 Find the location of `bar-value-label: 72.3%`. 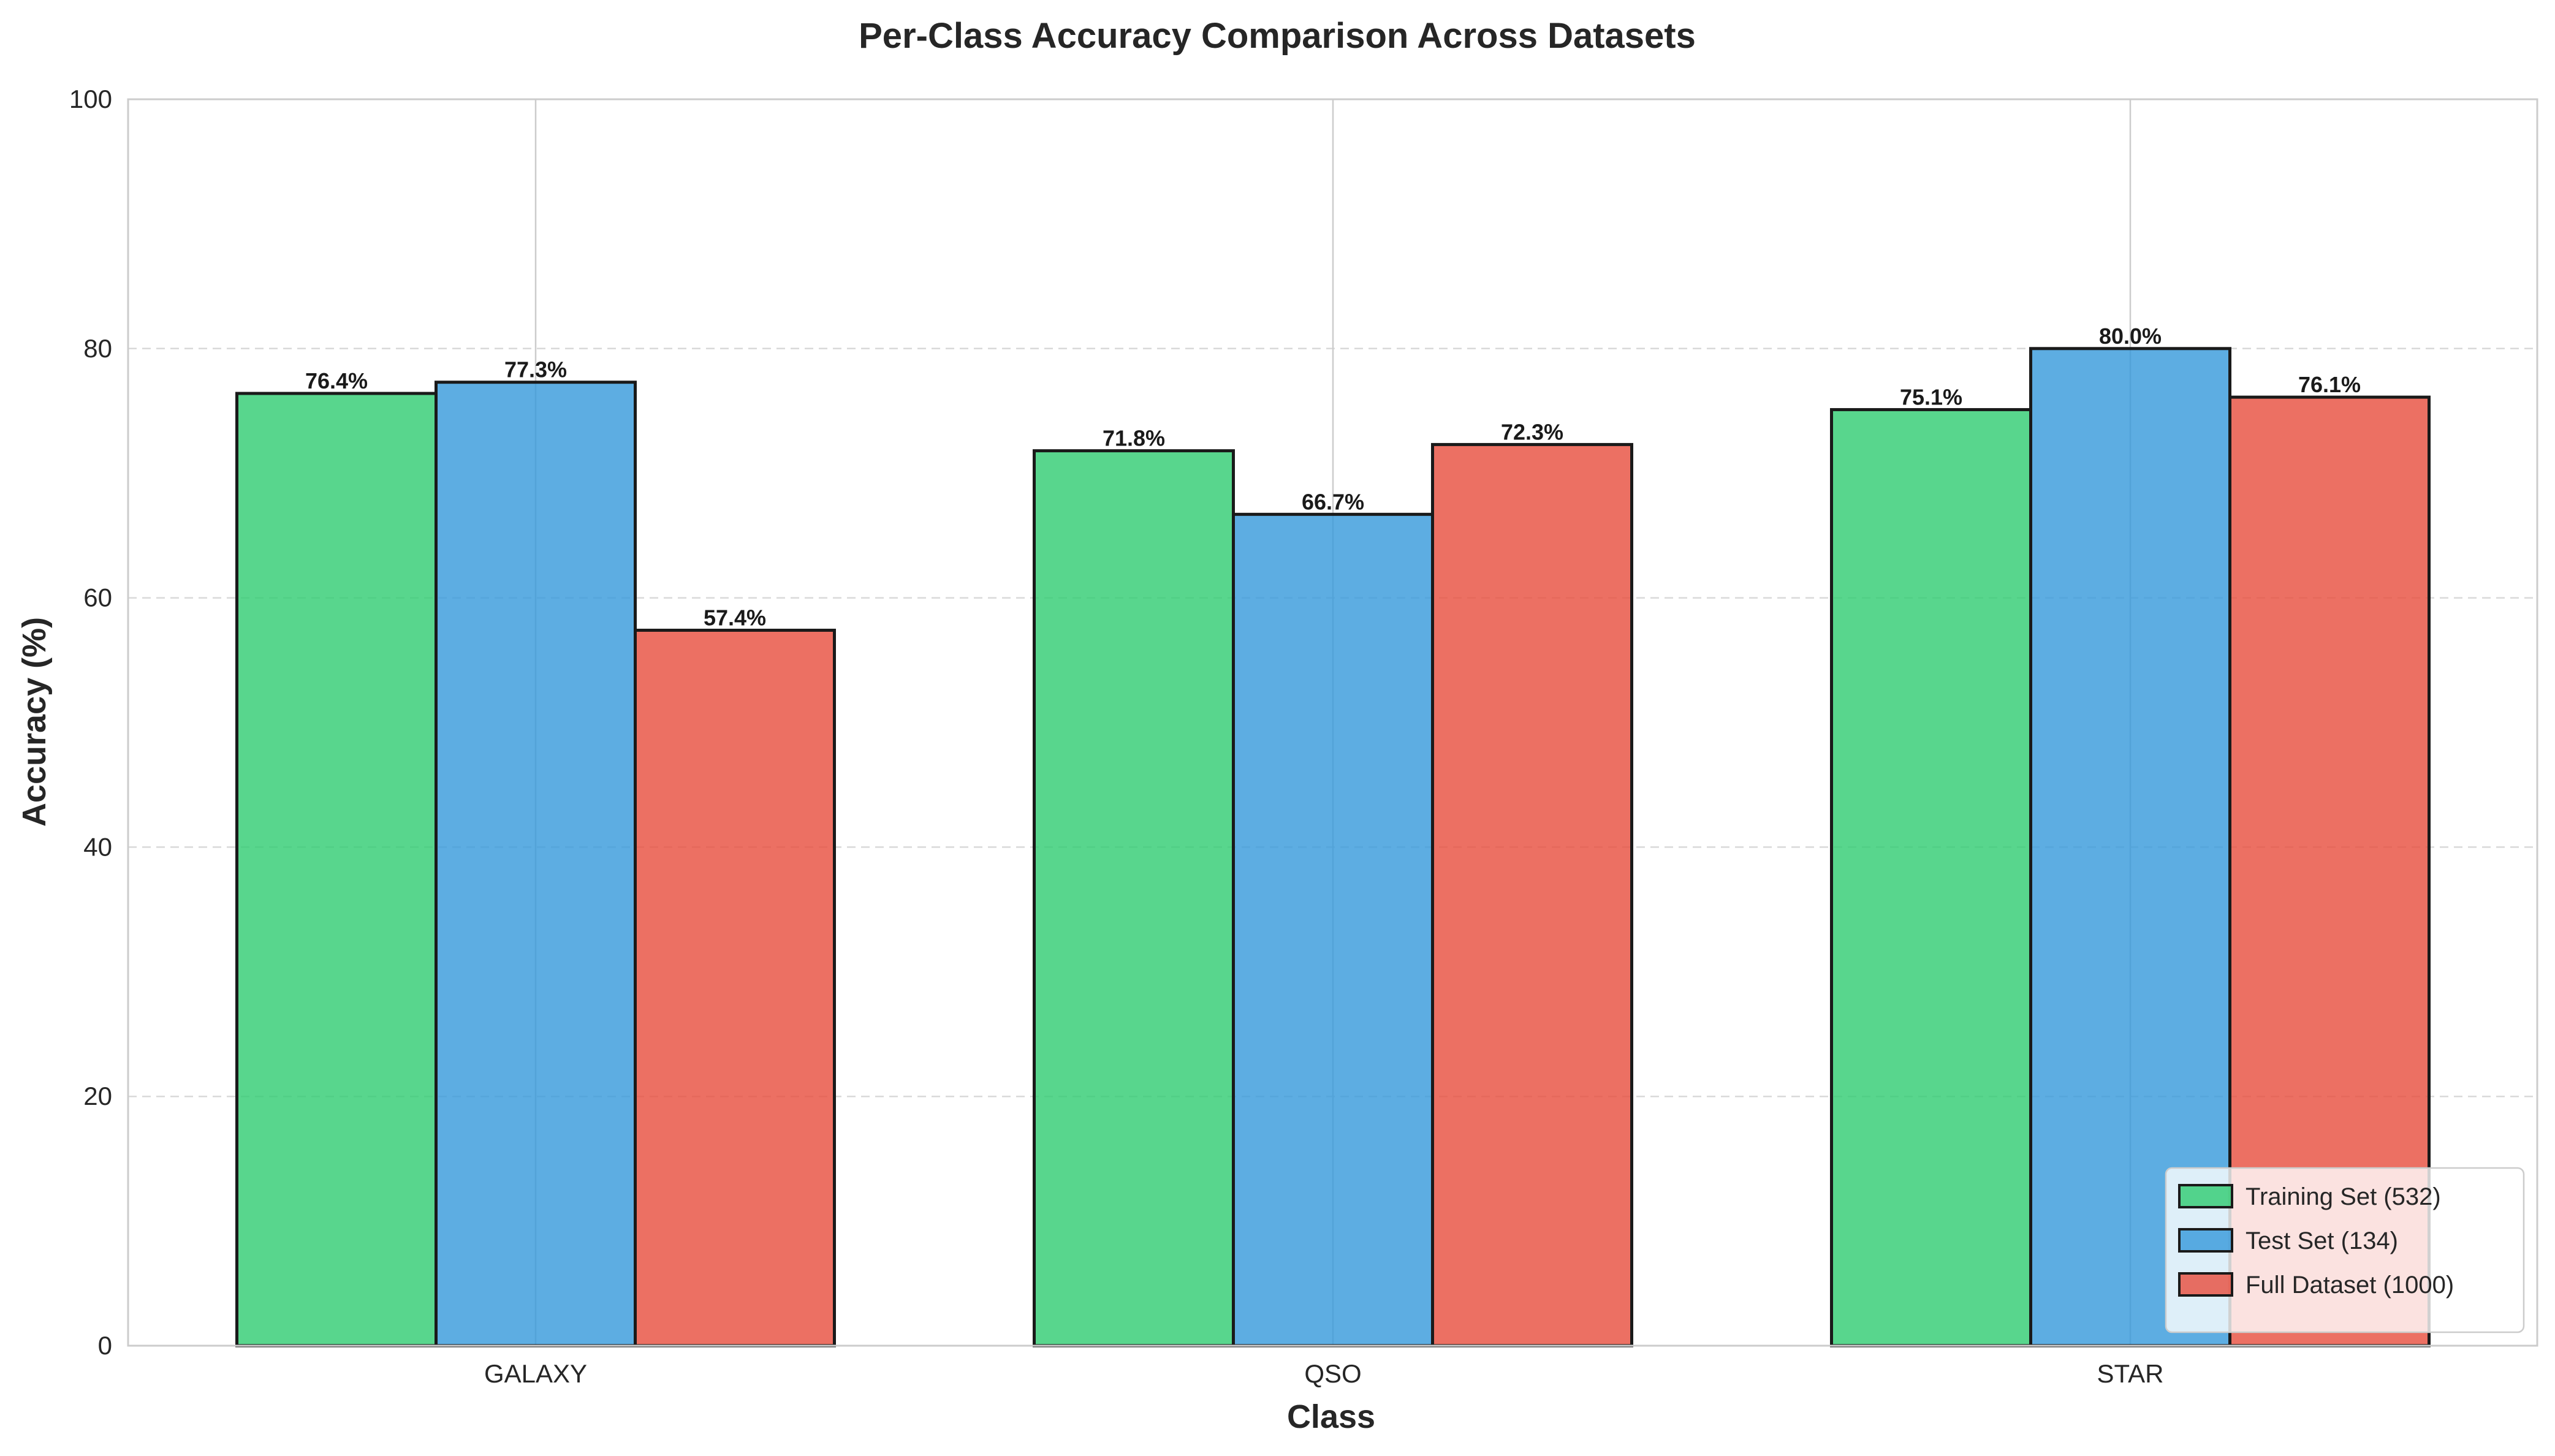

bar-value-label: 72.3% is located at coordinates (1532, 431).